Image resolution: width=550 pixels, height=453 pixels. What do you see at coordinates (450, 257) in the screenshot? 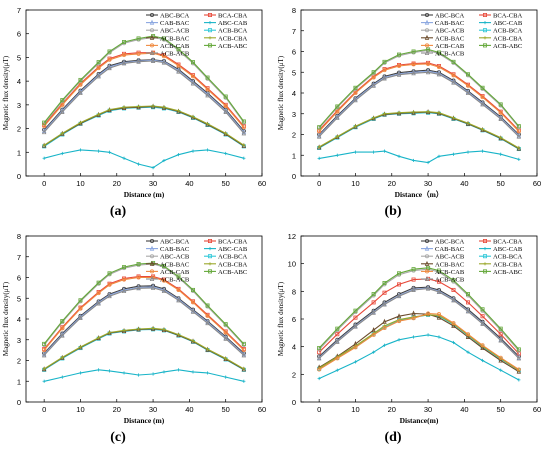
I see `legend-entry-d-4: ABC-ACB` at bounding box center [450, 257].